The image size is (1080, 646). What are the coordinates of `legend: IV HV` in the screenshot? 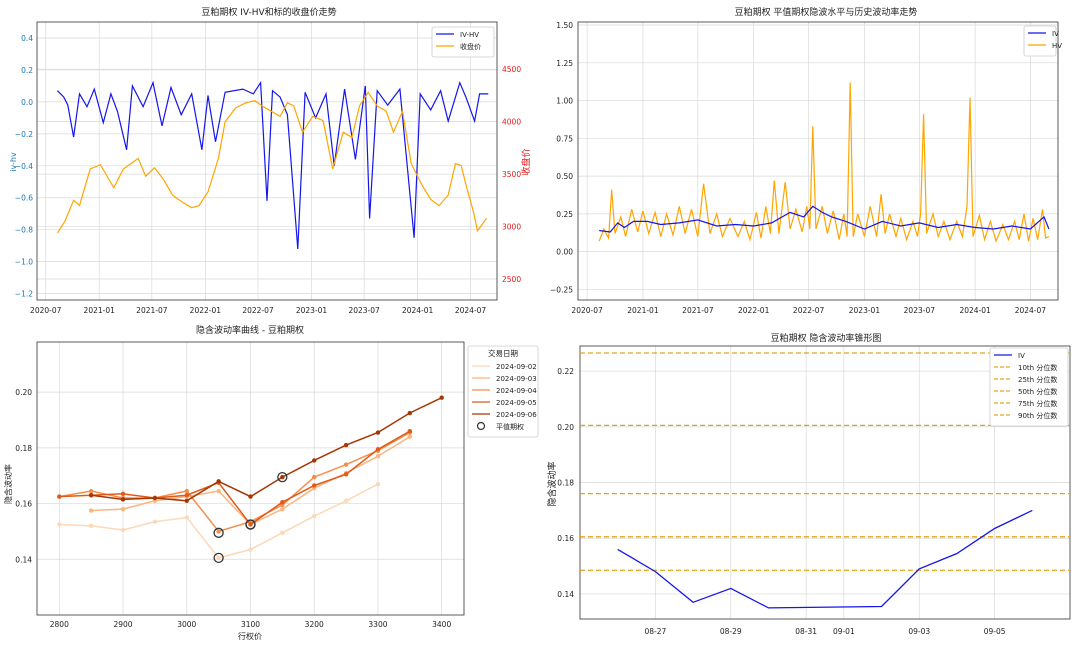 It's located at (1042, 41).